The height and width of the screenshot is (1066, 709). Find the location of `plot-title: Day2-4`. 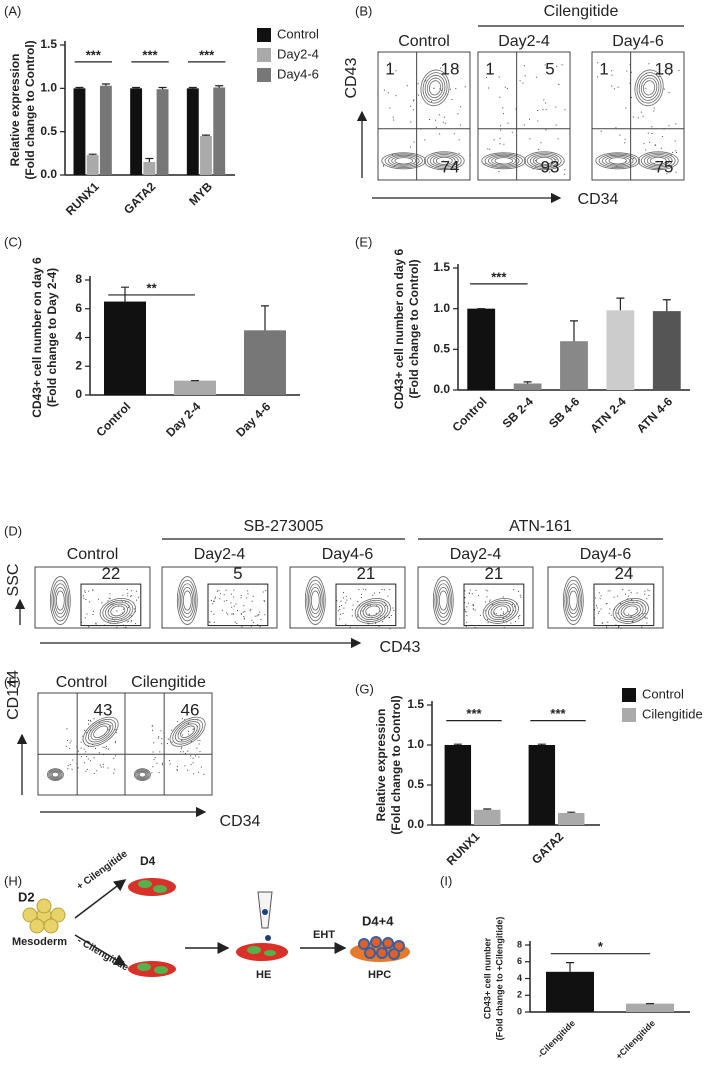

plot-title: Day2-4 is located at coordinates (524, 41).